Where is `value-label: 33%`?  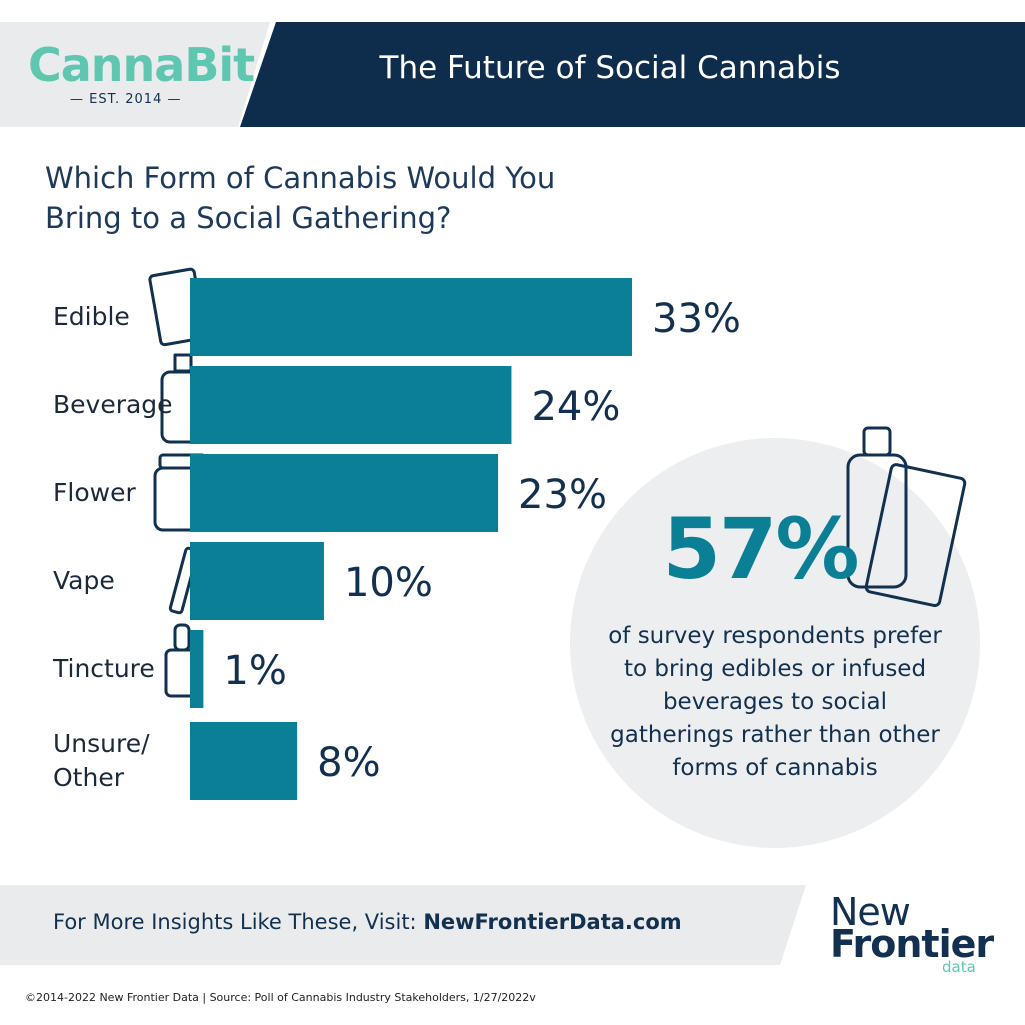
value-label: 33% is located at coordinates (696, 319).